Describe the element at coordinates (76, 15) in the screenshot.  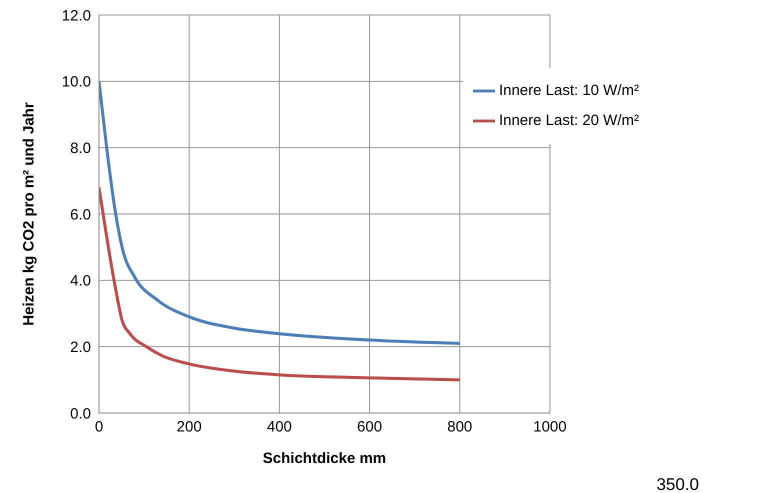
I see `y-tick-label: 12.0` at that location.